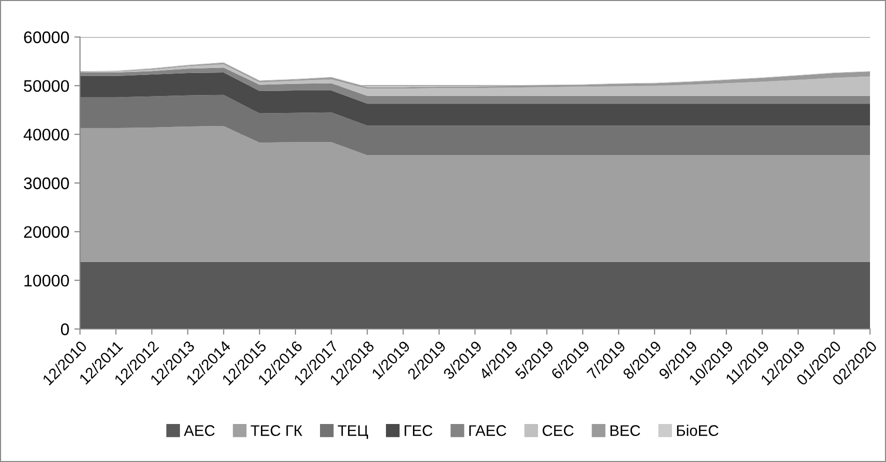  Describe the element at coordinates (418, 430) in the screenshot. I see `legend-label: ГЕС` at that location.